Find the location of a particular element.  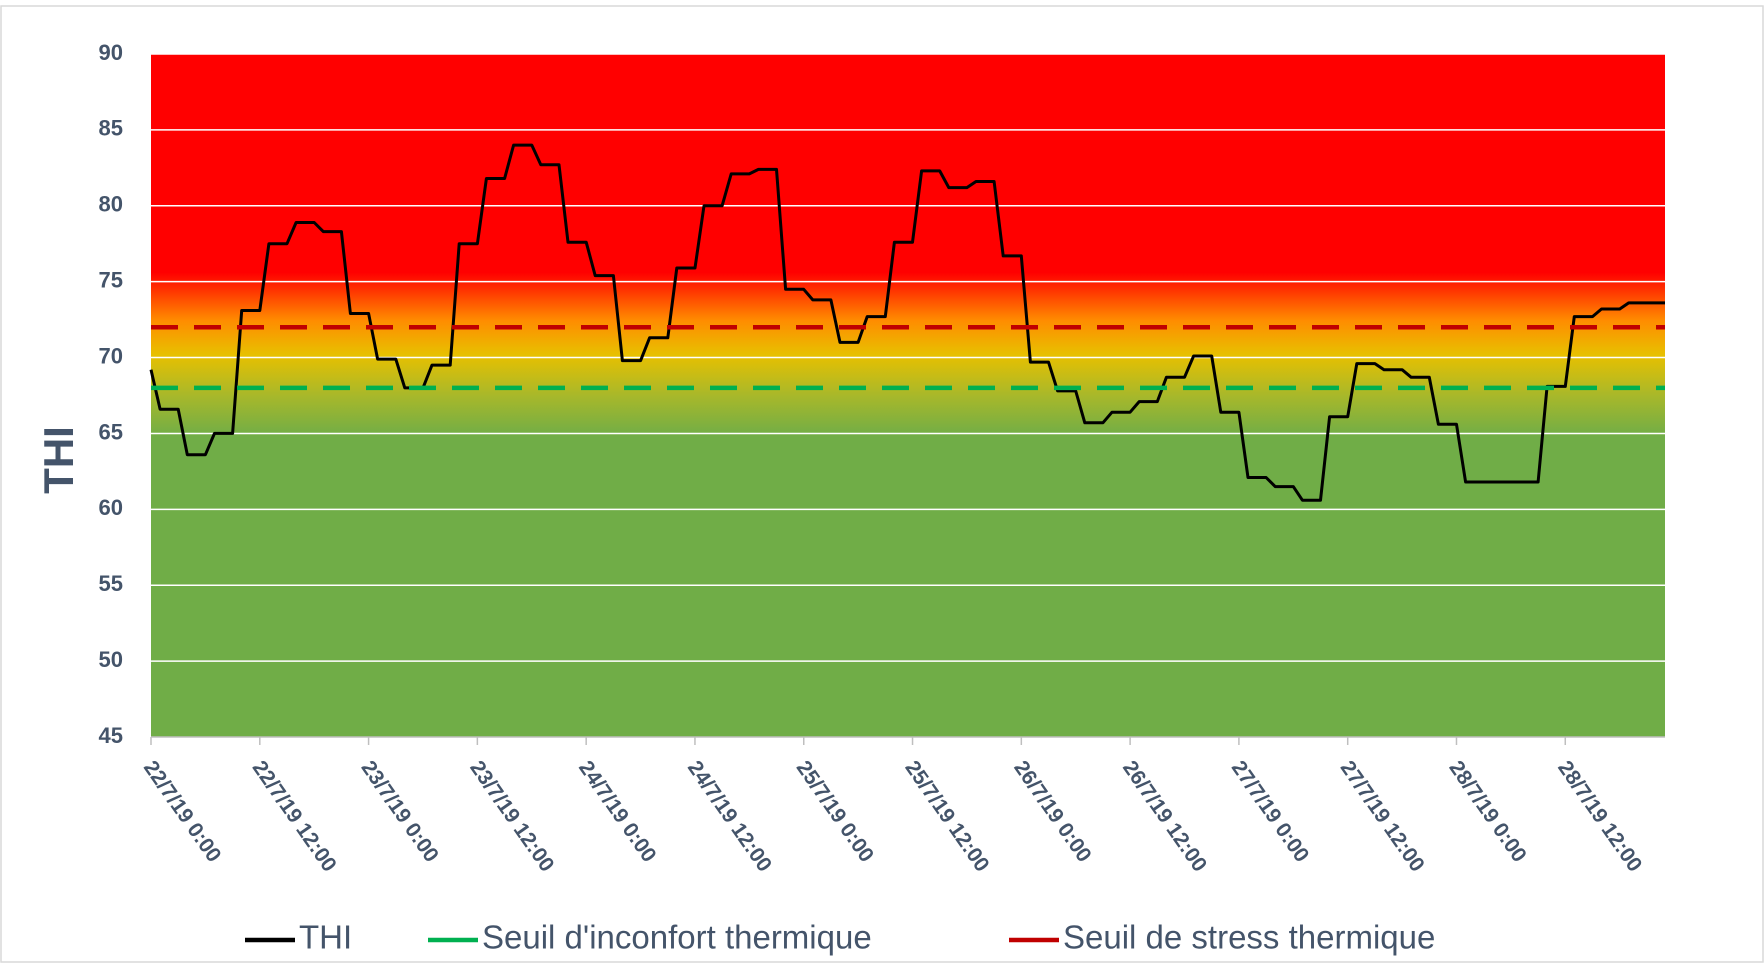

y-tick-label: 75 is located at coordinates (111, 279).